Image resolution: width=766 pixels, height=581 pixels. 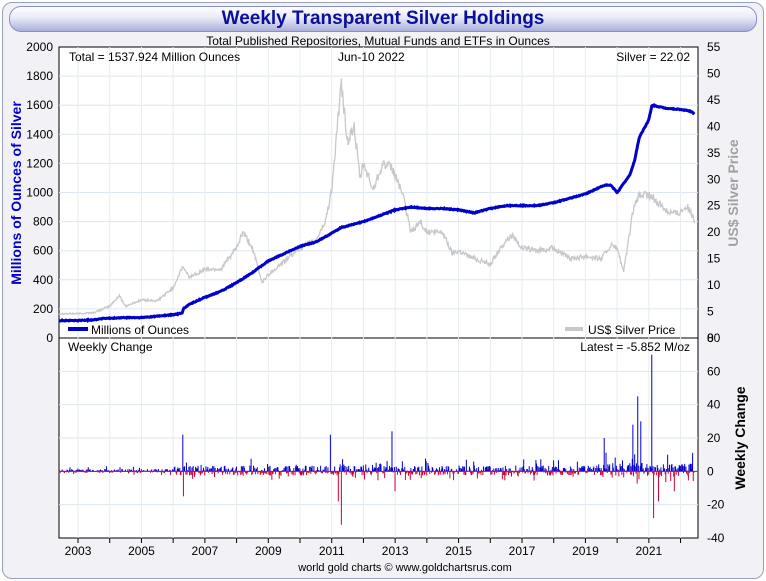 I want to click on y2-tick-label: 25, so click(x=714, y=206).